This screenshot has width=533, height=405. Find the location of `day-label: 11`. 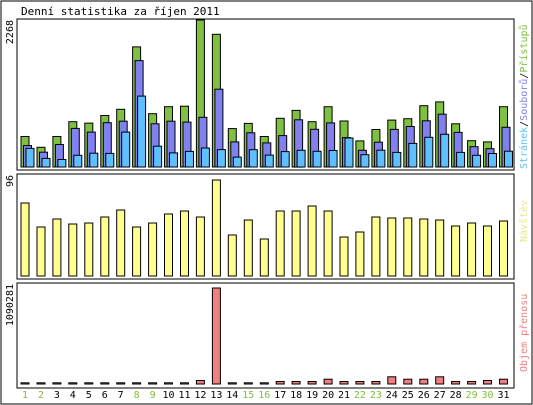

day-label: 11 is located at coordinates (184, 395).